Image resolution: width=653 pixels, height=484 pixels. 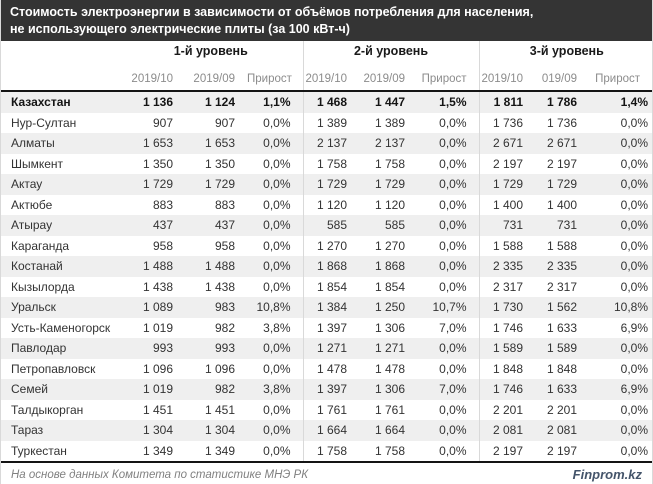 What do you see at coordinates (507, 266) in the screenshot?
I see `value-cell: 2 335` at bounding box center [507, 266].